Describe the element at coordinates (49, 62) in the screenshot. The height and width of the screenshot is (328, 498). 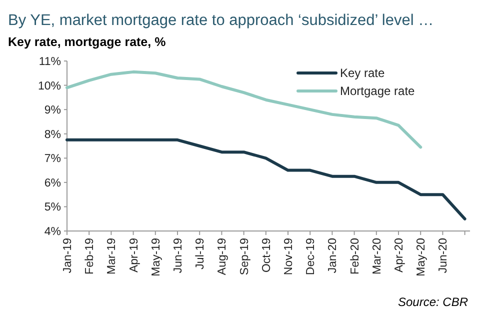
I see `y-tick-label: 11%` at that location.